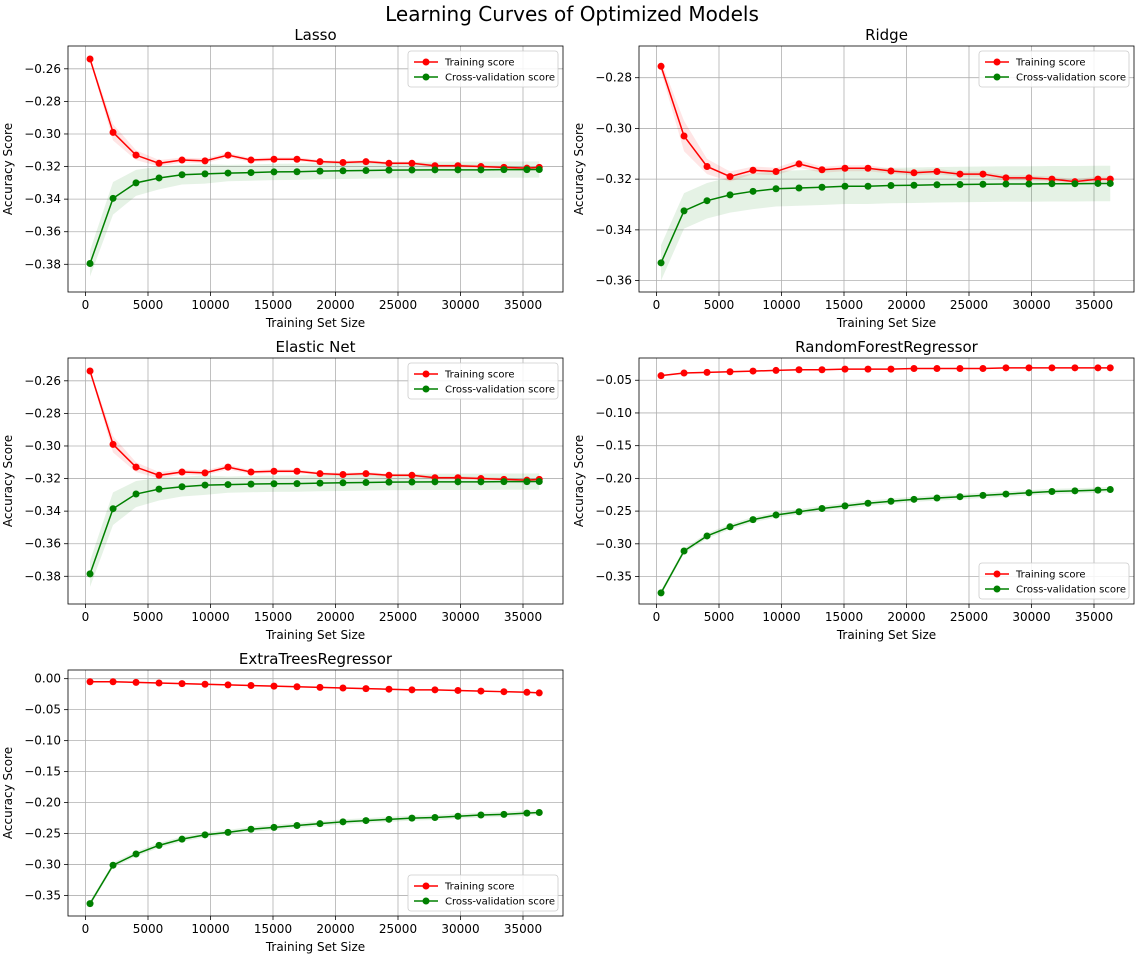 The width and height of the screenshot is (1144, 961). I want to click on y-tick-label: −0.20, so click(613, 478).